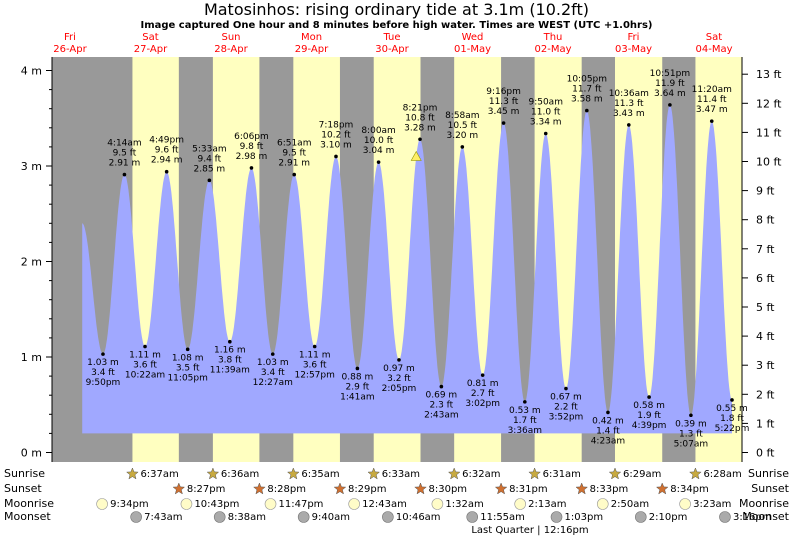 The height and width of the screenshot is (538, 793). Describe the element at coordinates (765, 191) in the screenshot. I see `right-axis-tick-label: 9 ft` at that location.